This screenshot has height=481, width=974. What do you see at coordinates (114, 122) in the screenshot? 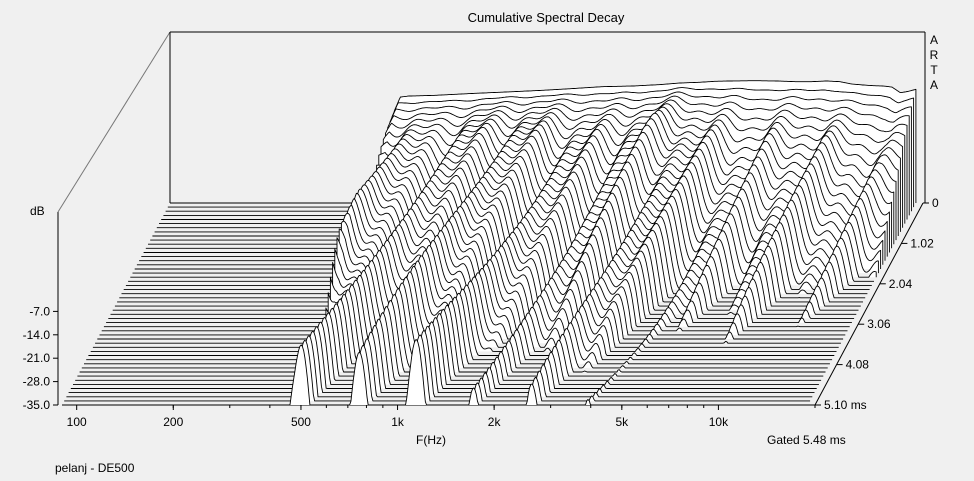
I see `left-depth-edge` at bounding box center [114, 122].